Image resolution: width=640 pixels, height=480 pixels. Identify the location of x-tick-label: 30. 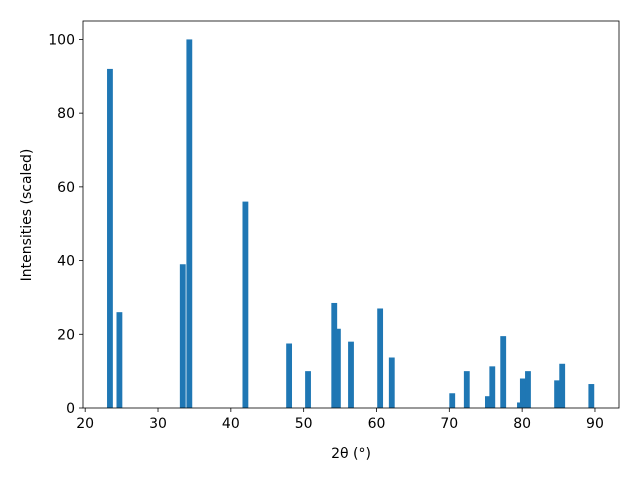
(158, 424).